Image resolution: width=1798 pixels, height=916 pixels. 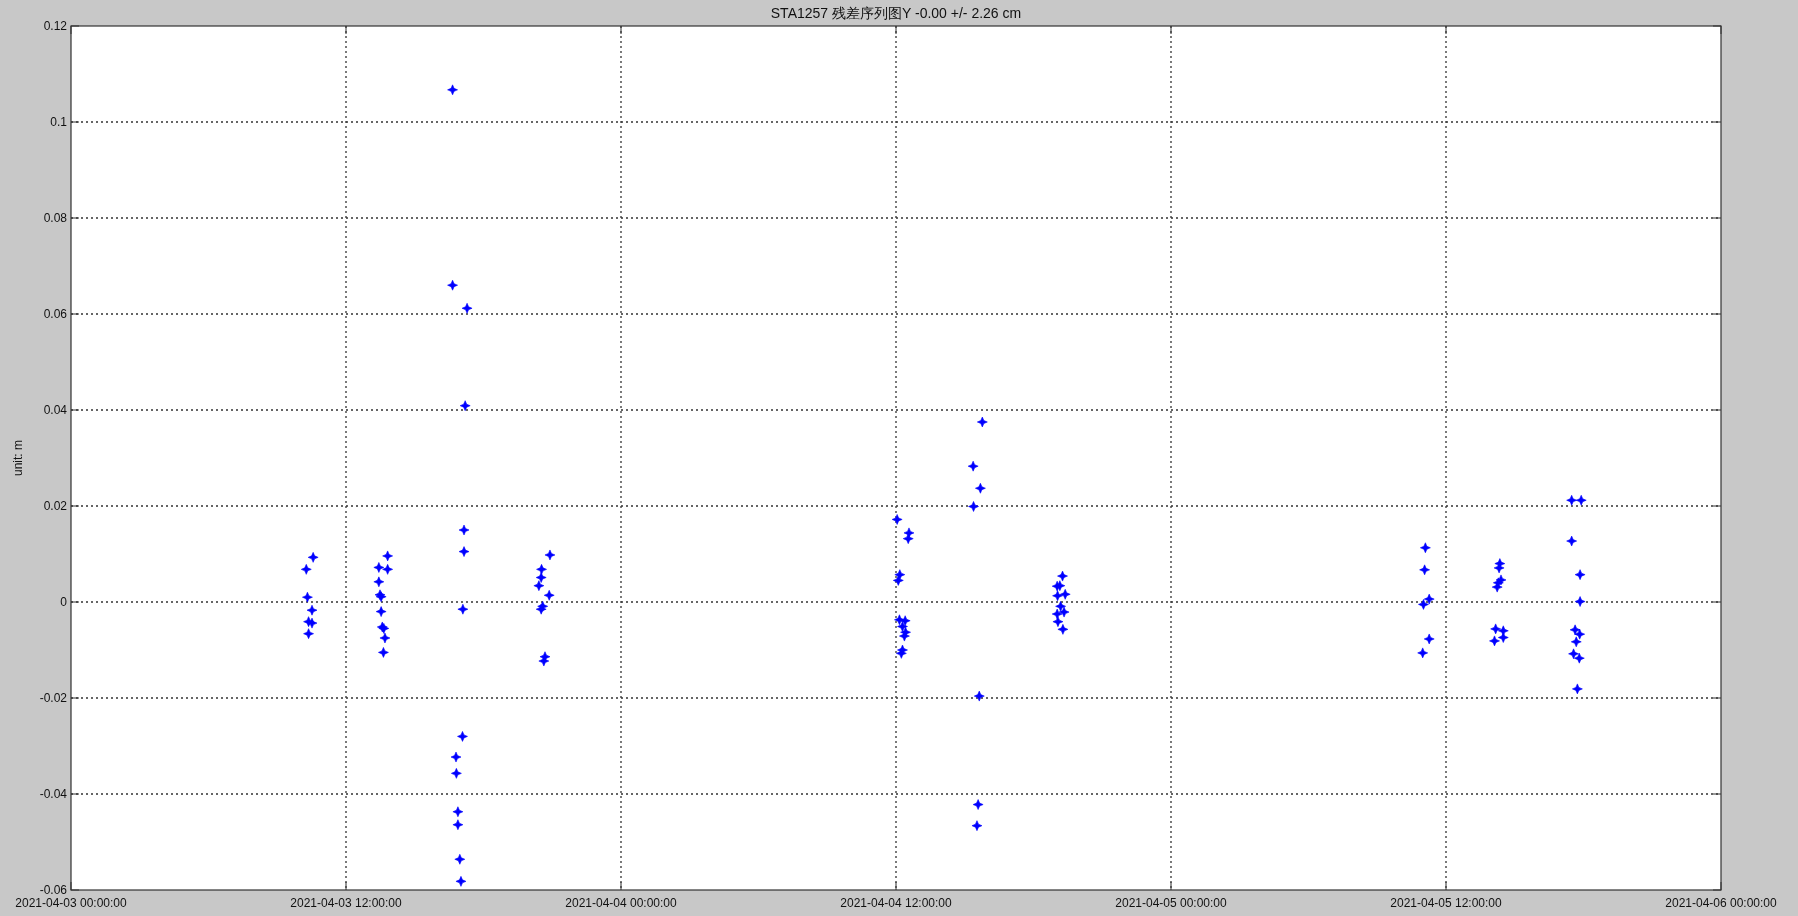 I want to click on title: STA1257 残差序列图Y -0.00 +/- 2.26 cm, so click(x=896, y=13).